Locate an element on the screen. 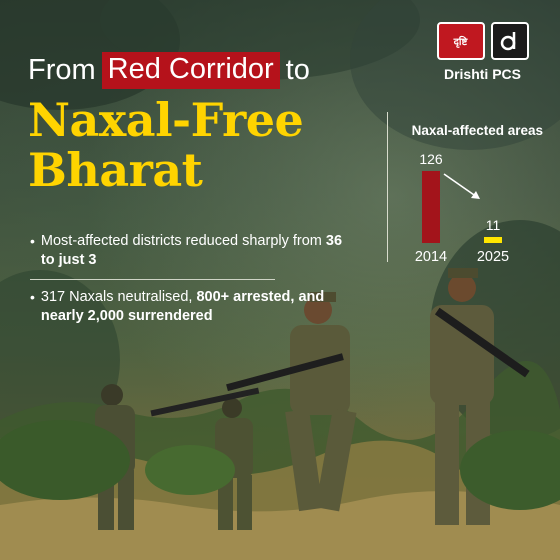 This screenshot has height=560, width=560. arrow-line is located at coordinates (460, 185).